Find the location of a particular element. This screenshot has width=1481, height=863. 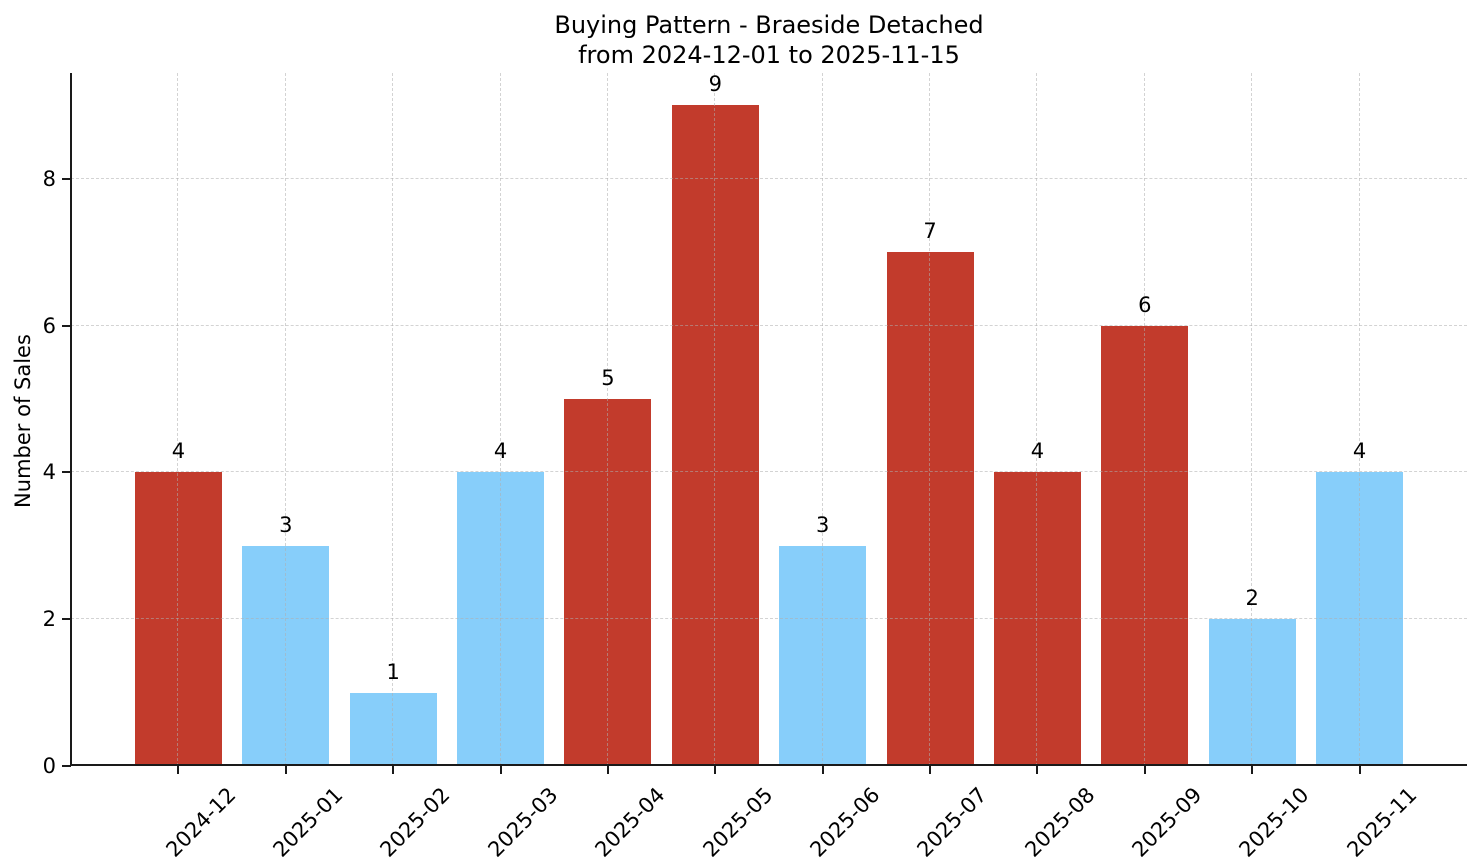

x-tick-label-2025-07: 2025-07 is located at coordinates (952, 822).